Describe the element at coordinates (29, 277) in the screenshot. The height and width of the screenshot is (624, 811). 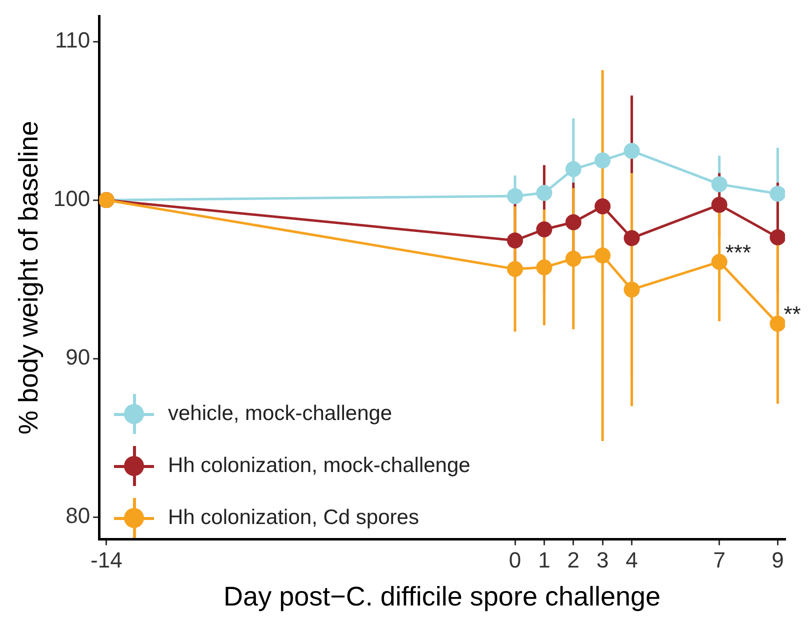
I see `y-axis-title: % body weight of baseline` at that location.